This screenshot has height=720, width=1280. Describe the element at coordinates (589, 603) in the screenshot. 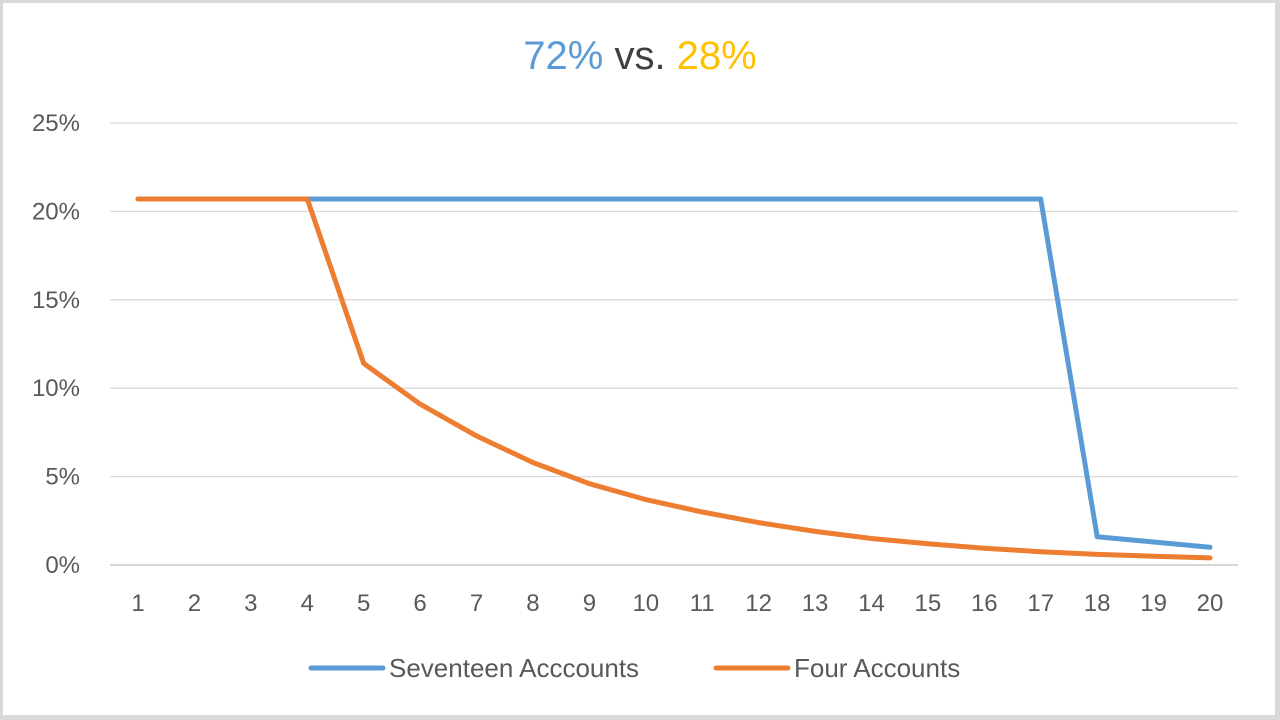

I see `x-tick-label: 9` at that location.